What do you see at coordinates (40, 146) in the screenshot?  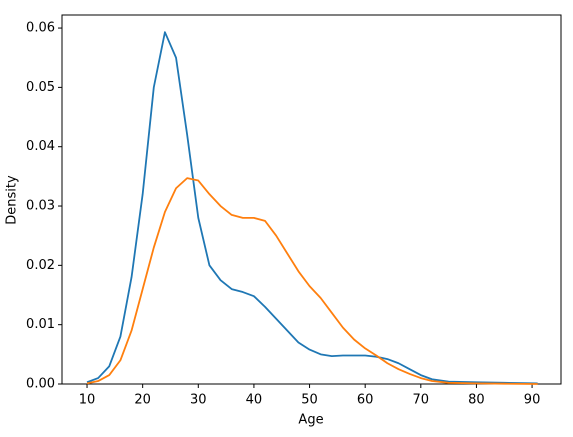 I see `y-tick-label: 0.04` at bounding box center [40, 146].